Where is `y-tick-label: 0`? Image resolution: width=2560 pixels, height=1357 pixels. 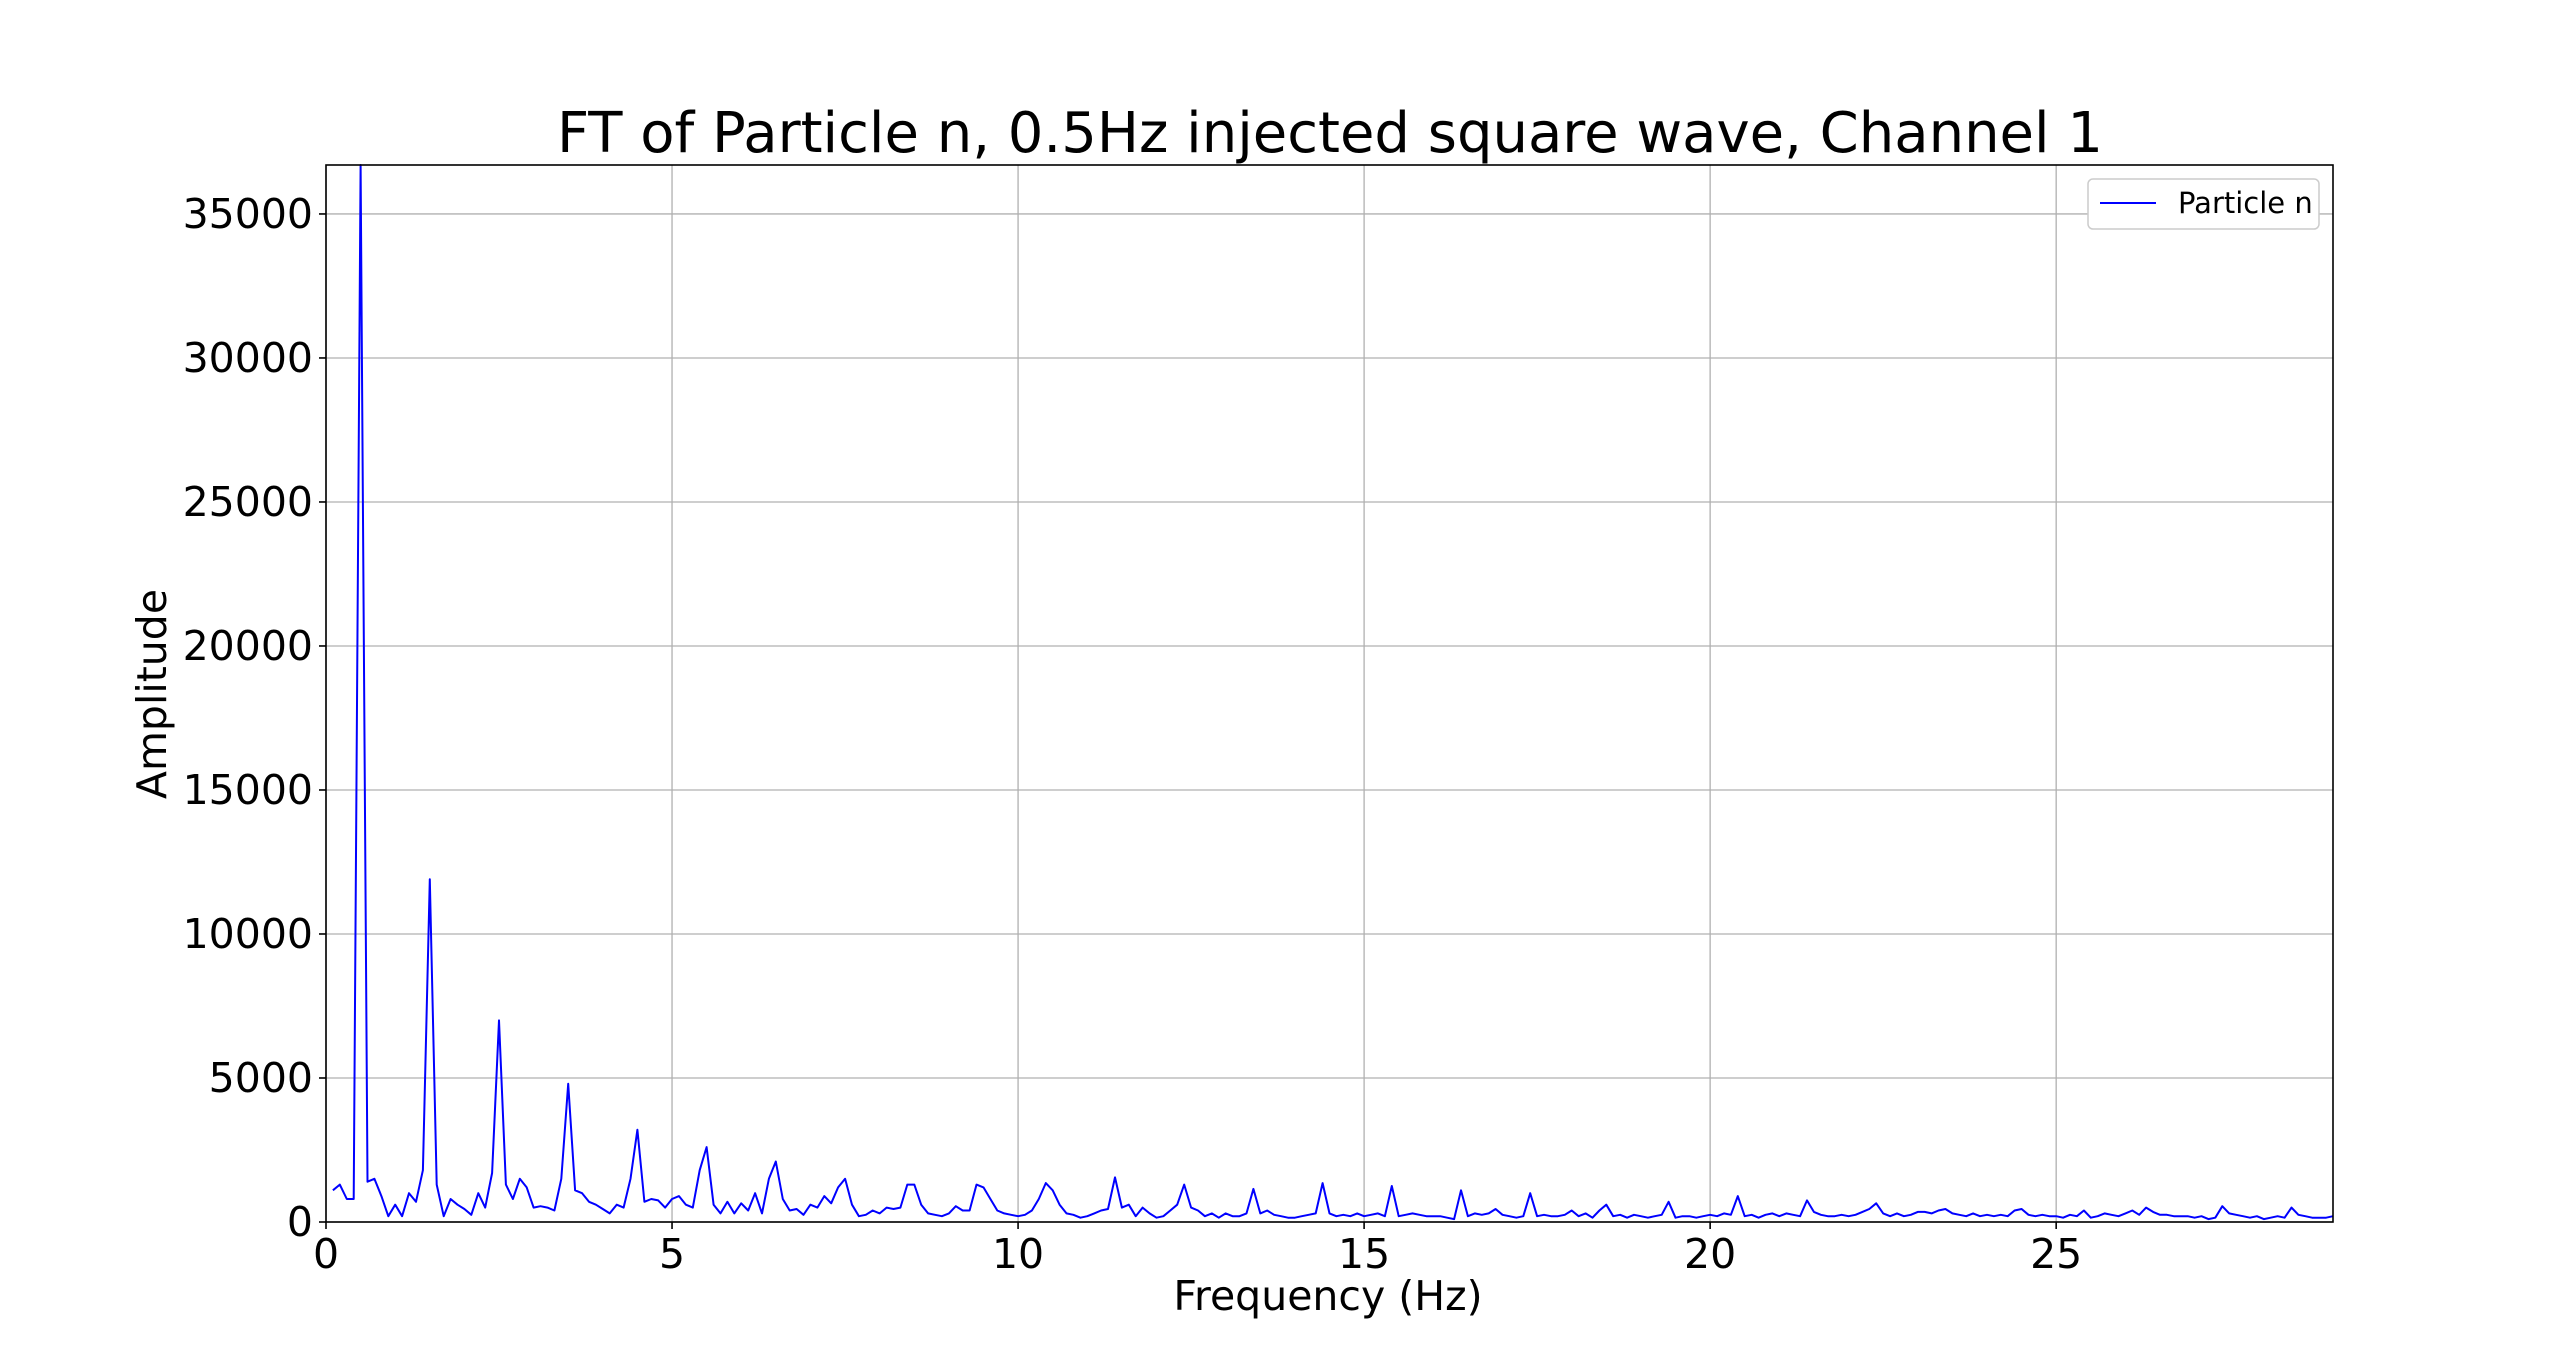 y-tick-label: 0 is located at coordinates (300, 1222).